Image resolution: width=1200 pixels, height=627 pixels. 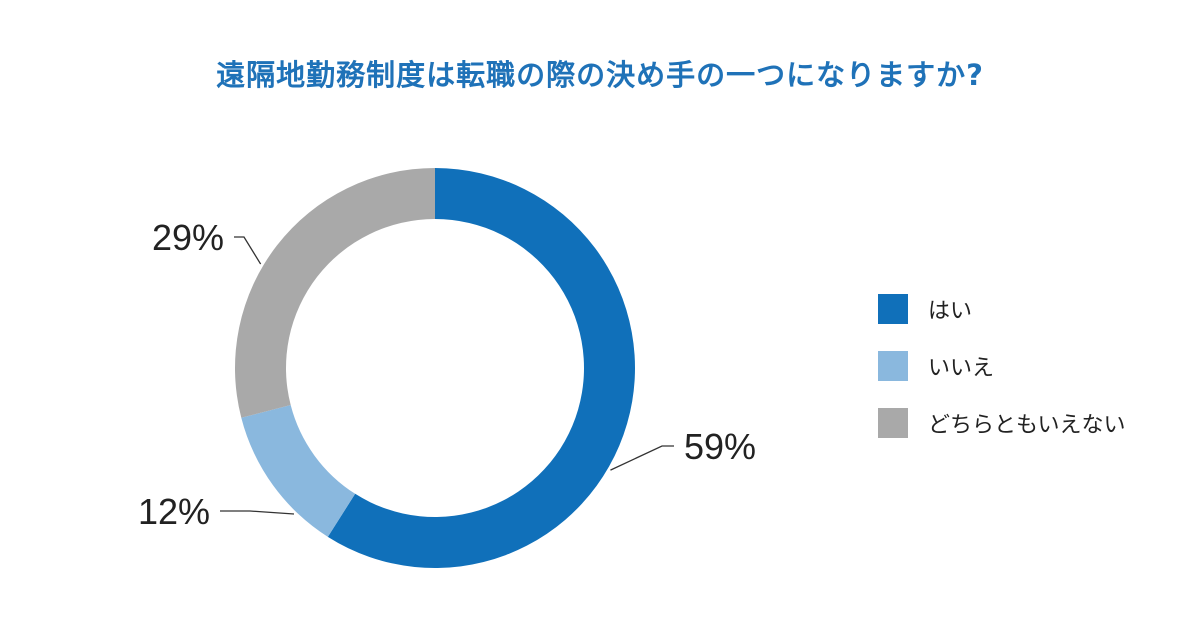 I want to click on slice-neutral, so click(x=335, y=293).